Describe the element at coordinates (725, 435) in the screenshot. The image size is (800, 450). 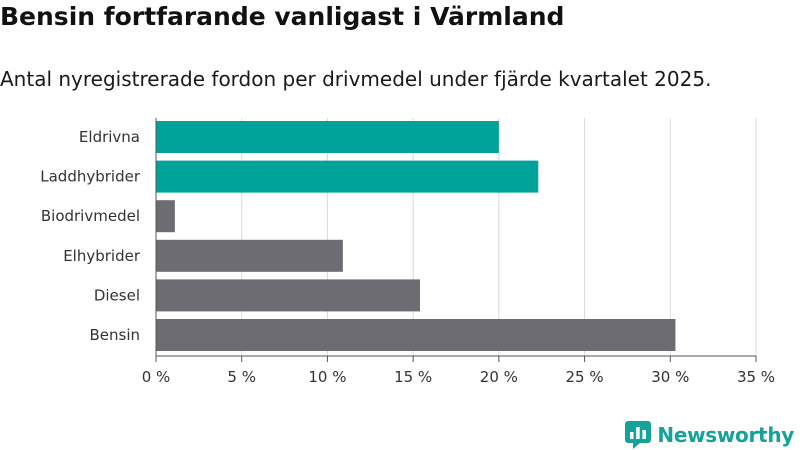
I see `brand-name: Newsworthy` at that location.